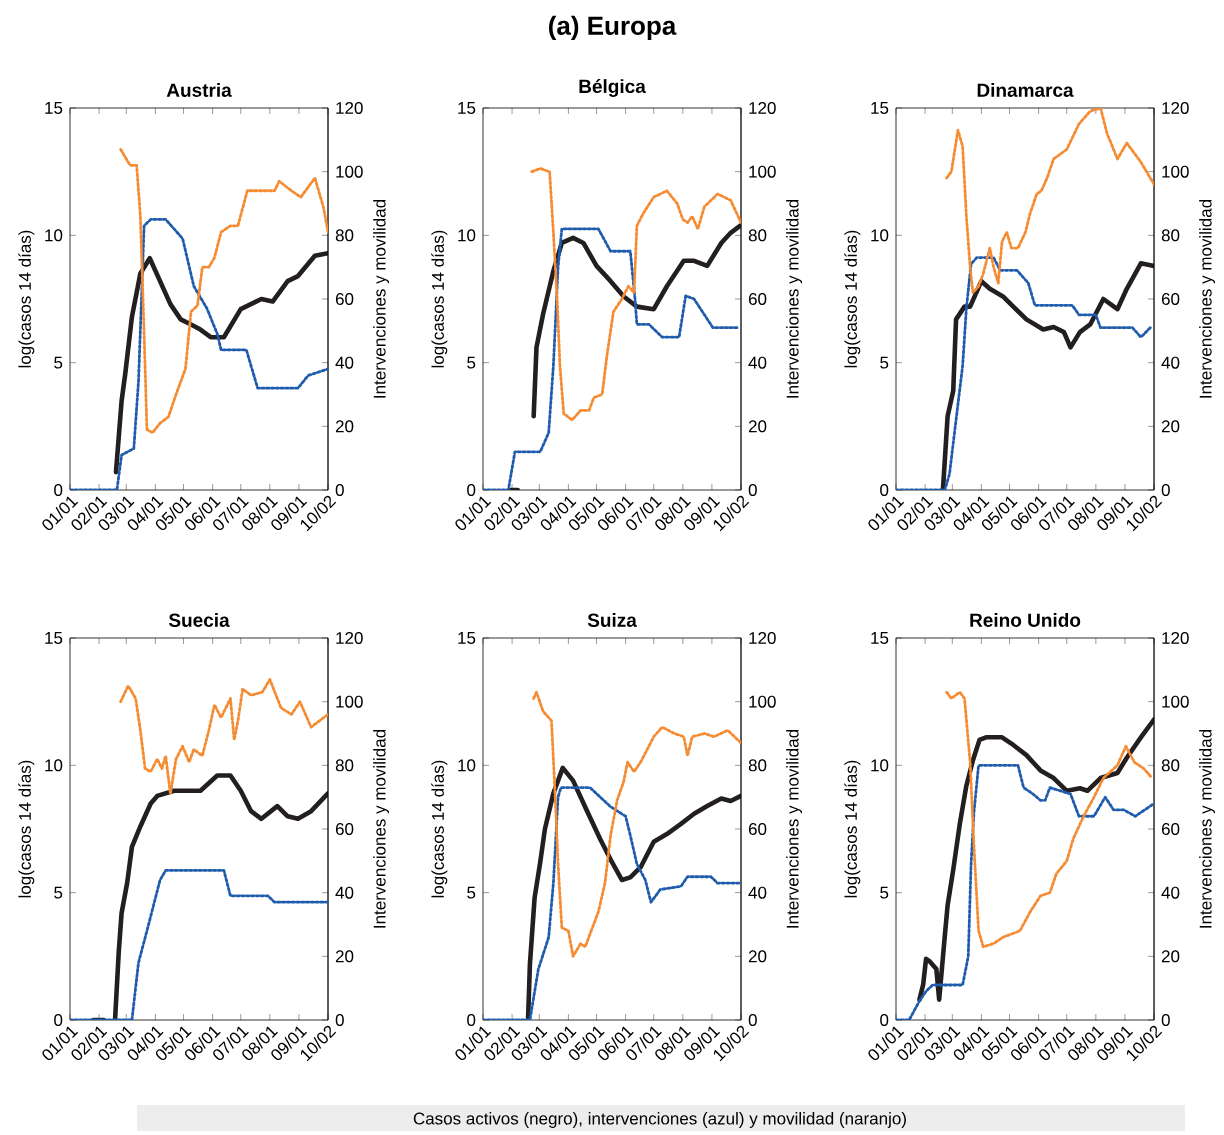 The height and width of the screenshot is (1135, 1224). I want to click on text: Casos activos (negro), intervenciones (azul) y movilidad (naranjo), so click(659, 1120).